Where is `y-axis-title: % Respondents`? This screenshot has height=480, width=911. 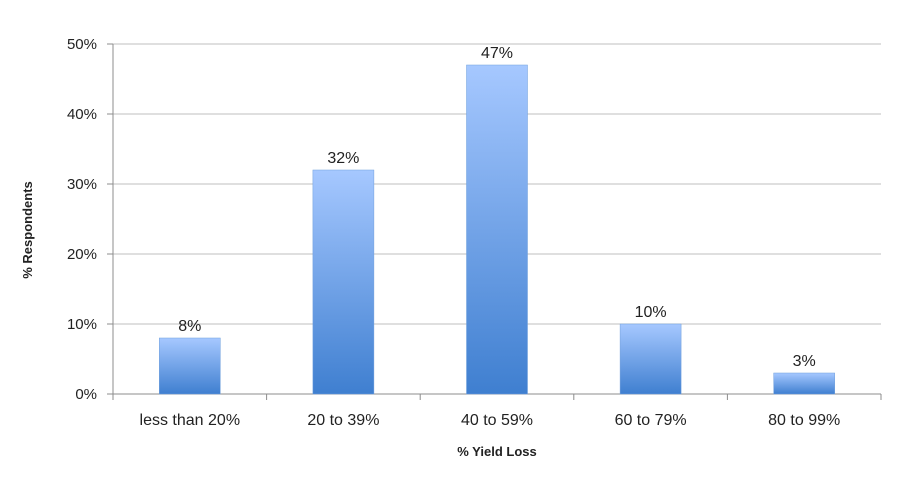 y-axis-title: % Respondents is located at coordinates (27, 230).